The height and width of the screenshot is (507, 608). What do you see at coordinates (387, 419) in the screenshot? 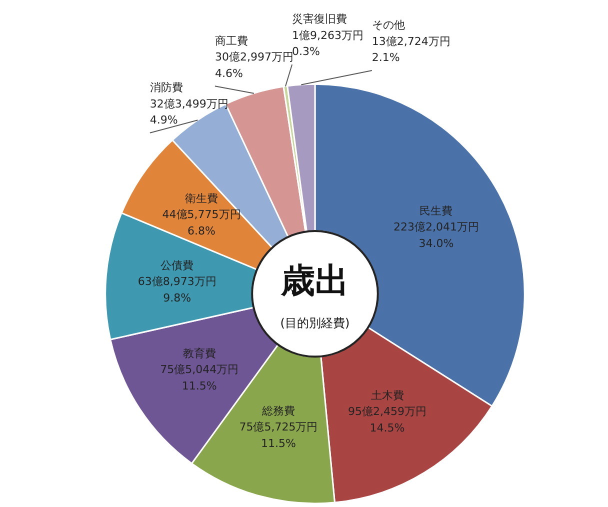
I see `data-label: 95億2,459万円 14.5%` at bounding box center [387, 419].